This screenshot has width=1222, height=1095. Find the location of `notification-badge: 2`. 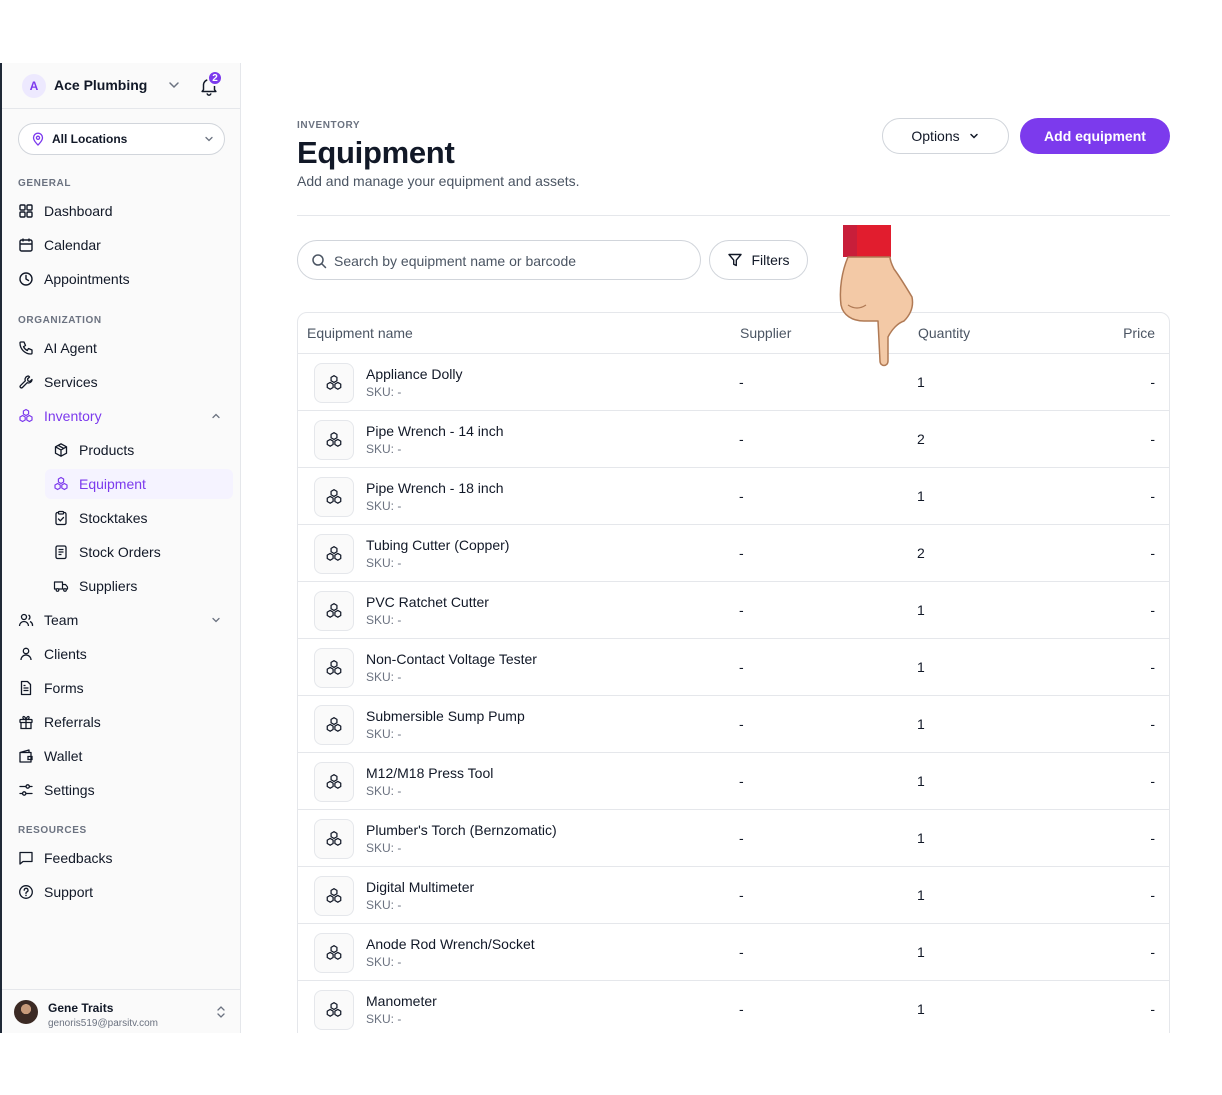

notification-badge: 2 is located at coordinates (215, 78).